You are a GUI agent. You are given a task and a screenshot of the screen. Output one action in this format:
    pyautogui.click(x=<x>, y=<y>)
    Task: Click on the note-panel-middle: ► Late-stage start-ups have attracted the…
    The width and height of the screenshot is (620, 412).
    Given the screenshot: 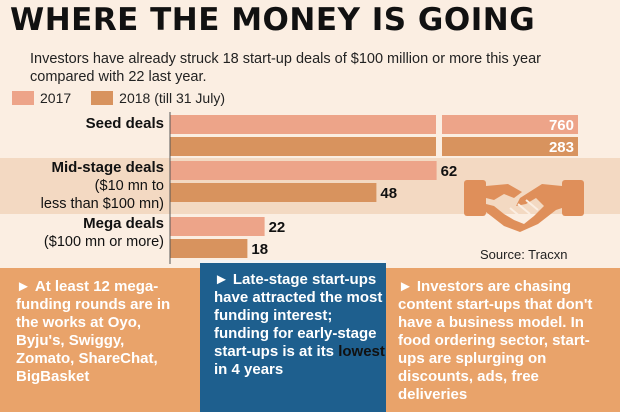 What is the action you would take?
    pyautogui.click(x=293, y=336)
    